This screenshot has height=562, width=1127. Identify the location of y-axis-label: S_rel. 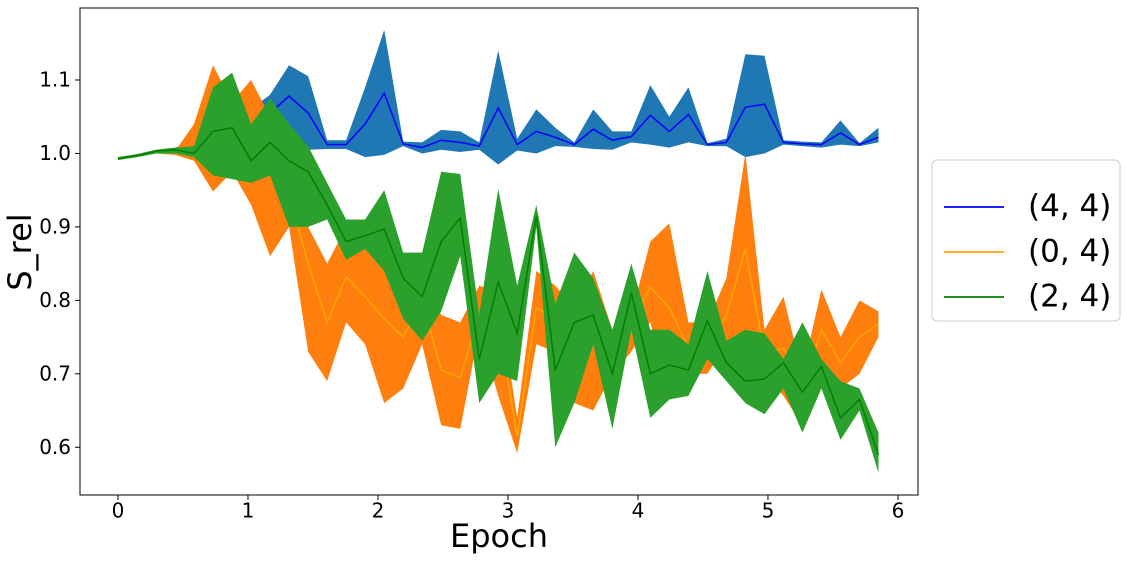
(20, 251).